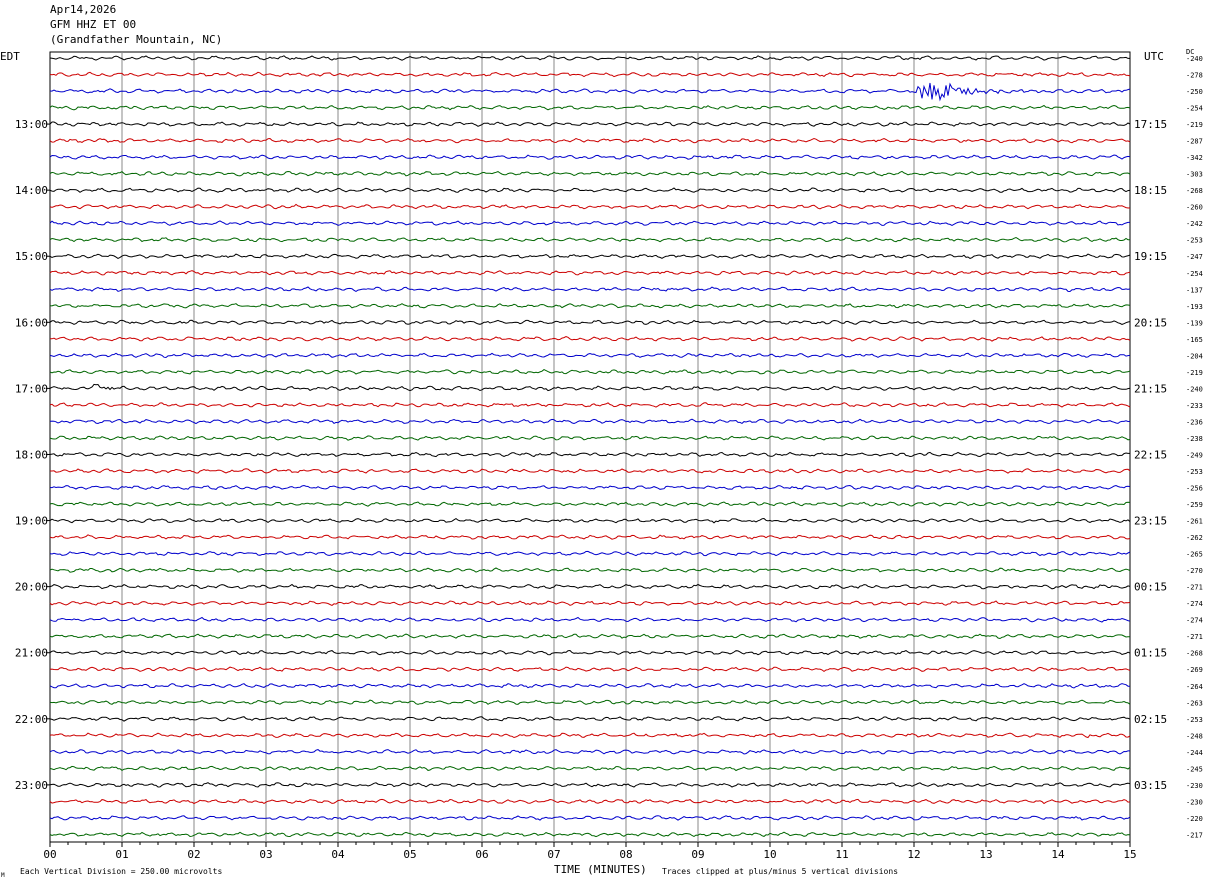  I want to click on dc-offset-label: -260, so click(1194, 208).